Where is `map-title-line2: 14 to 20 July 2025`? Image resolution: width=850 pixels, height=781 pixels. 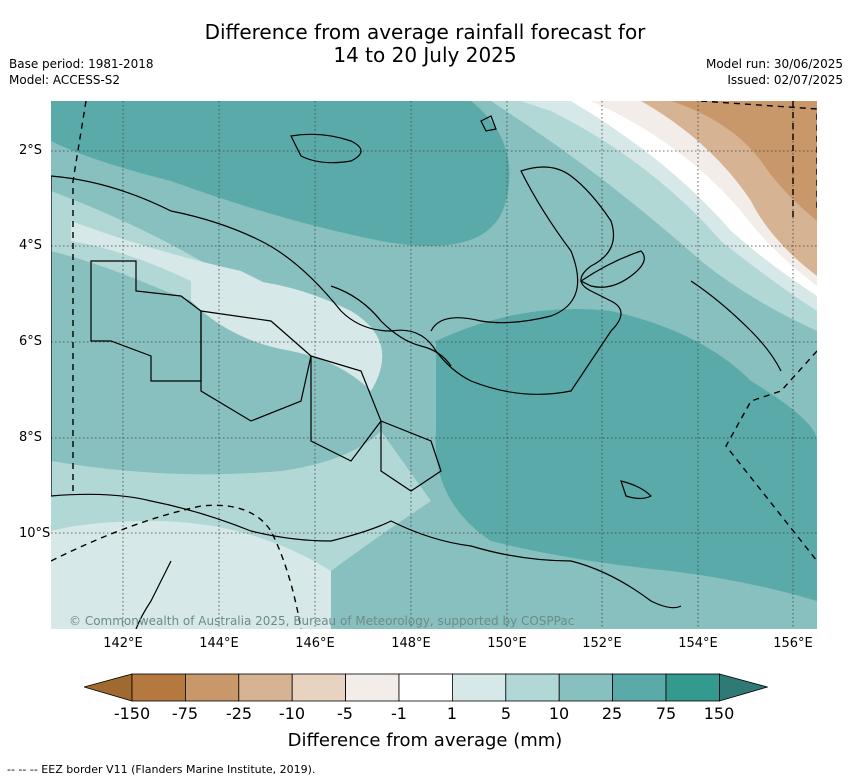 map-title-line2: 14 to 20 July 2025 is located at coordinates (425, 55).